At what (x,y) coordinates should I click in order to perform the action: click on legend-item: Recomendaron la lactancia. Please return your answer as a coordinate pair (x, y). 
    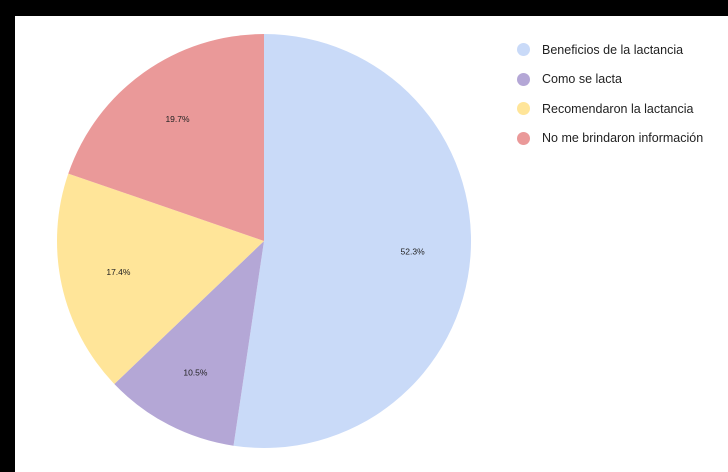
    Looking at the image, I should click on (610, 109).